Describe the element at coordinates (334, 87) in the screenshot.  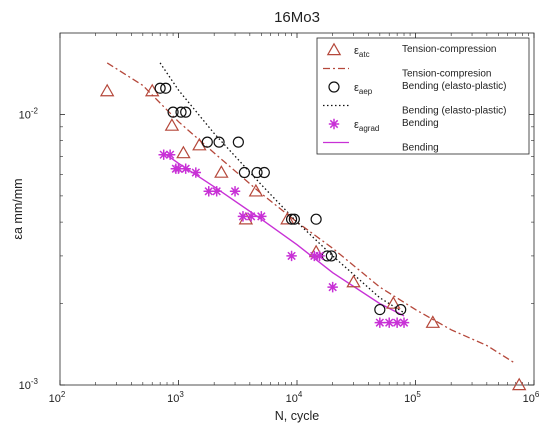
I see `legend-circle-marker` at that location.